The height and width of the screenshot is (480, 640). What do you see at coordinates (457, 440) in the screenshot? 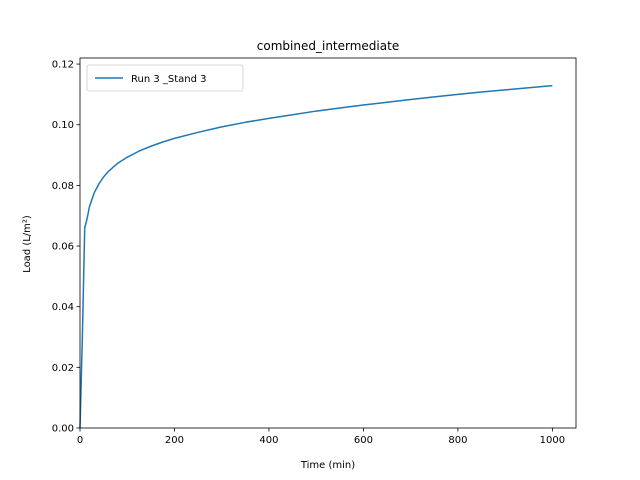
I see `x-tick-label: 800` at bounding box center [457, 440].